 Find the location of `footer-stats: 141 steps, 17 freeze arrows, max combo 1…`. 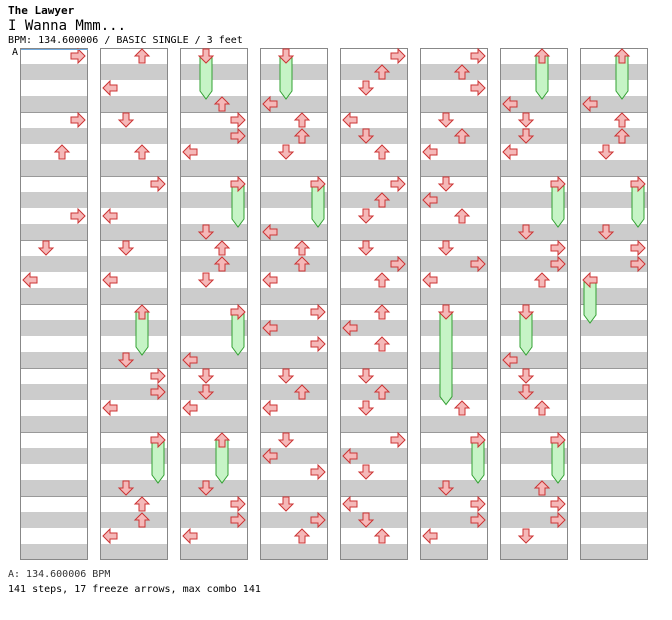

footer-stats: 141 steps, 17 freeze arrows, max combo 1… is located at coordinates (134, 589).